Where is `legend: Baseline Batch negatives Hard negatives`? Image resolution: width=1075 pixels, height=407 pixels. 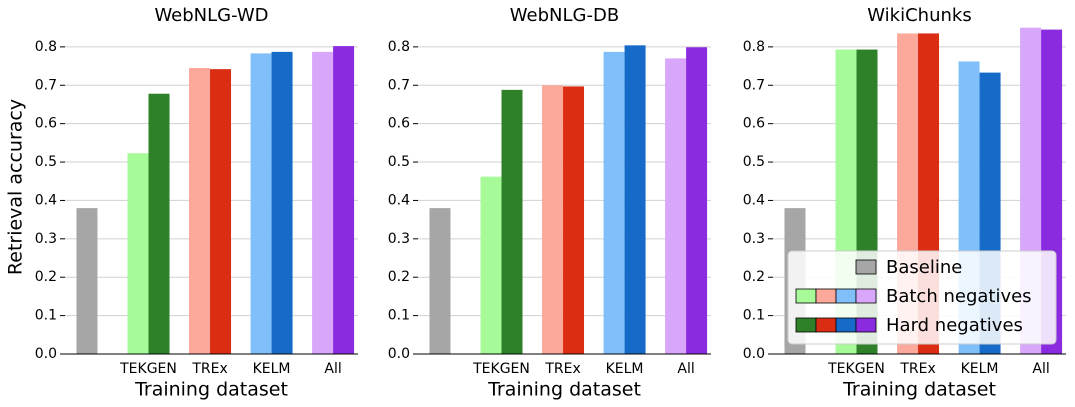 legend: Baseline Batch negatives Hard negatives is located at coordinates (922, 297).